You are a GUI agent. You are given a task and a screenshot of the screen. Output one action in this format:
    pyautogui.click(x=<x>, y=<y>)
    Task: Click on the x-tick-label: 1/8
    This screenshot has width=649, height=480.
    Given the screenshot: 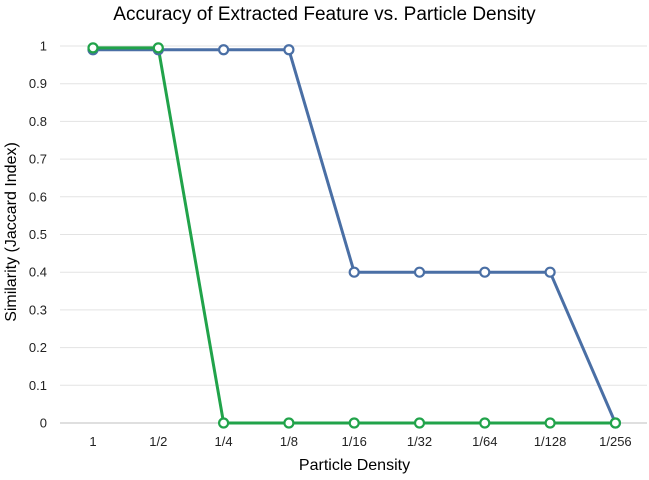 What is the action you would take?
    pyautogui.click(x=289, y=441)
    